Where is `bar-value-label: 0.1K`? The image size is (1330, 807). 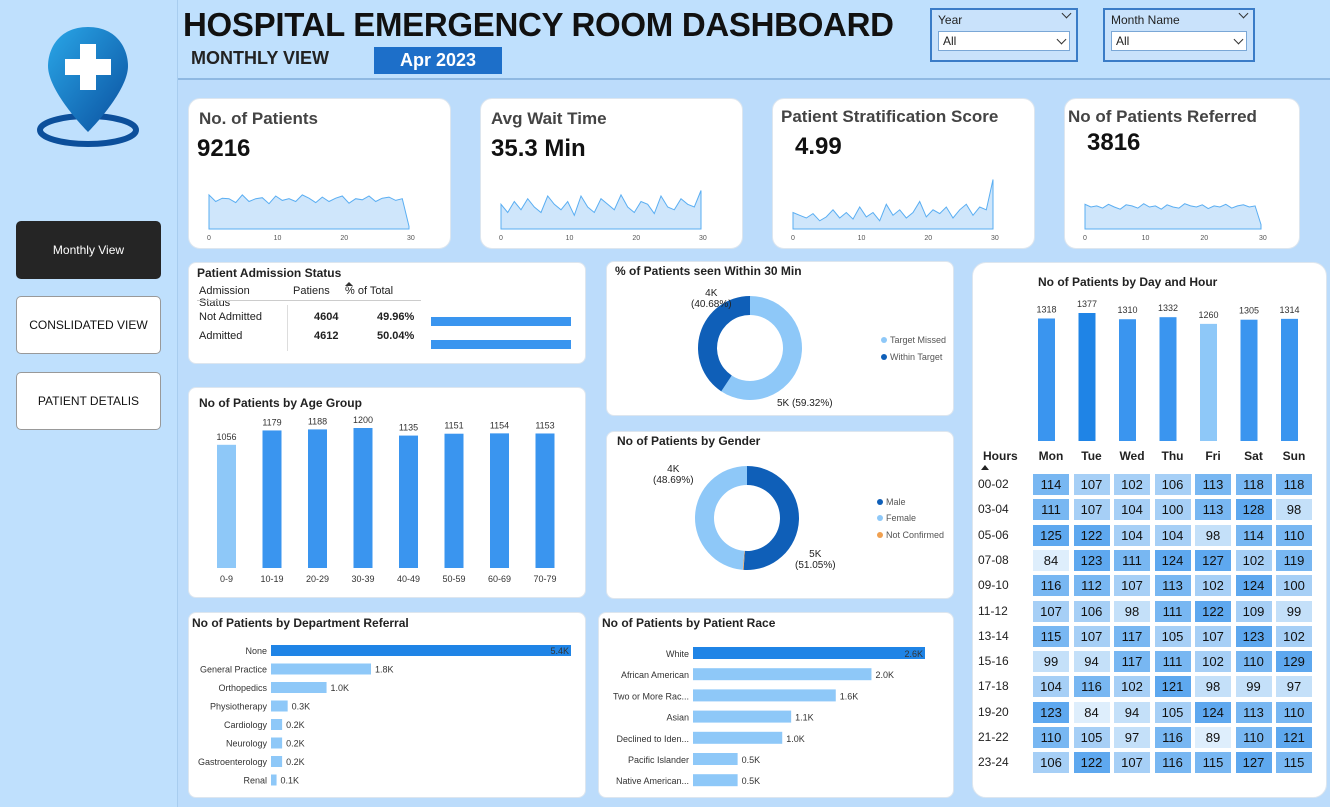 bar-value-label: 0.1K is located at coordinates (290, 781).